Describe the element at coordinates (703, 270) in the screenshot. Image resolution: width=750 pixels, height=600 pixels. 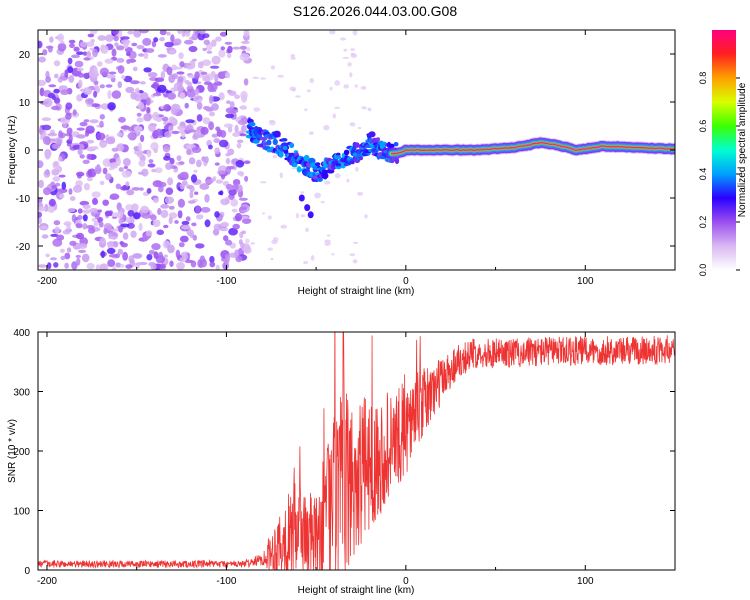
I see `colorbar-tick-label: 0.0` at that location.